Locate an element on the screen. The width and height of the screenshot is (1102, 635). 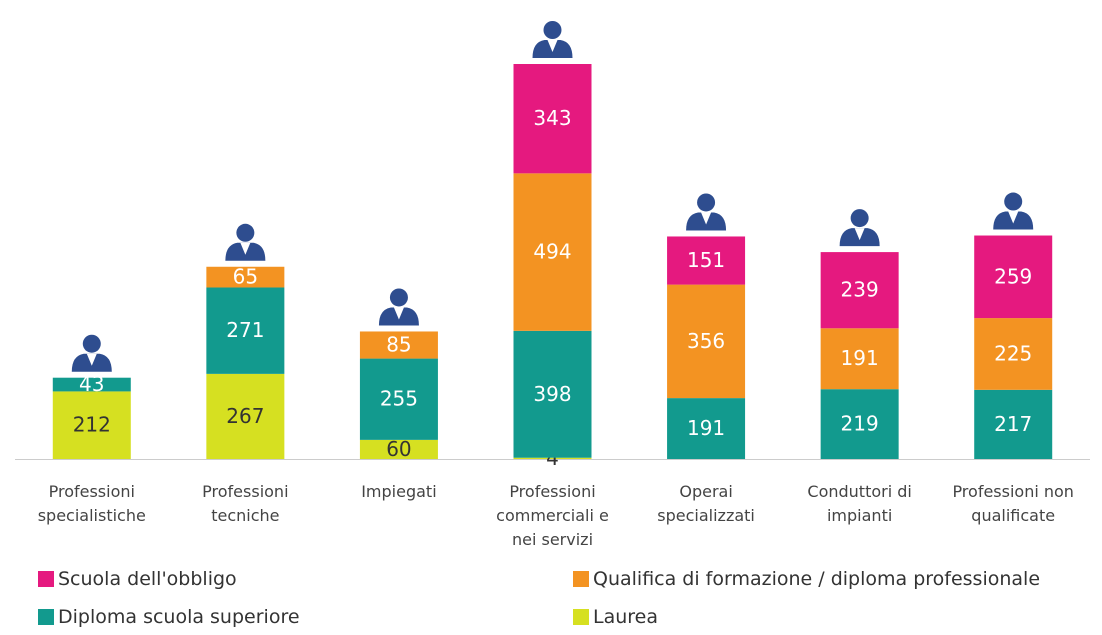
x-tick-label: Professioni non qualificate is located at coordinates (1013, 503).